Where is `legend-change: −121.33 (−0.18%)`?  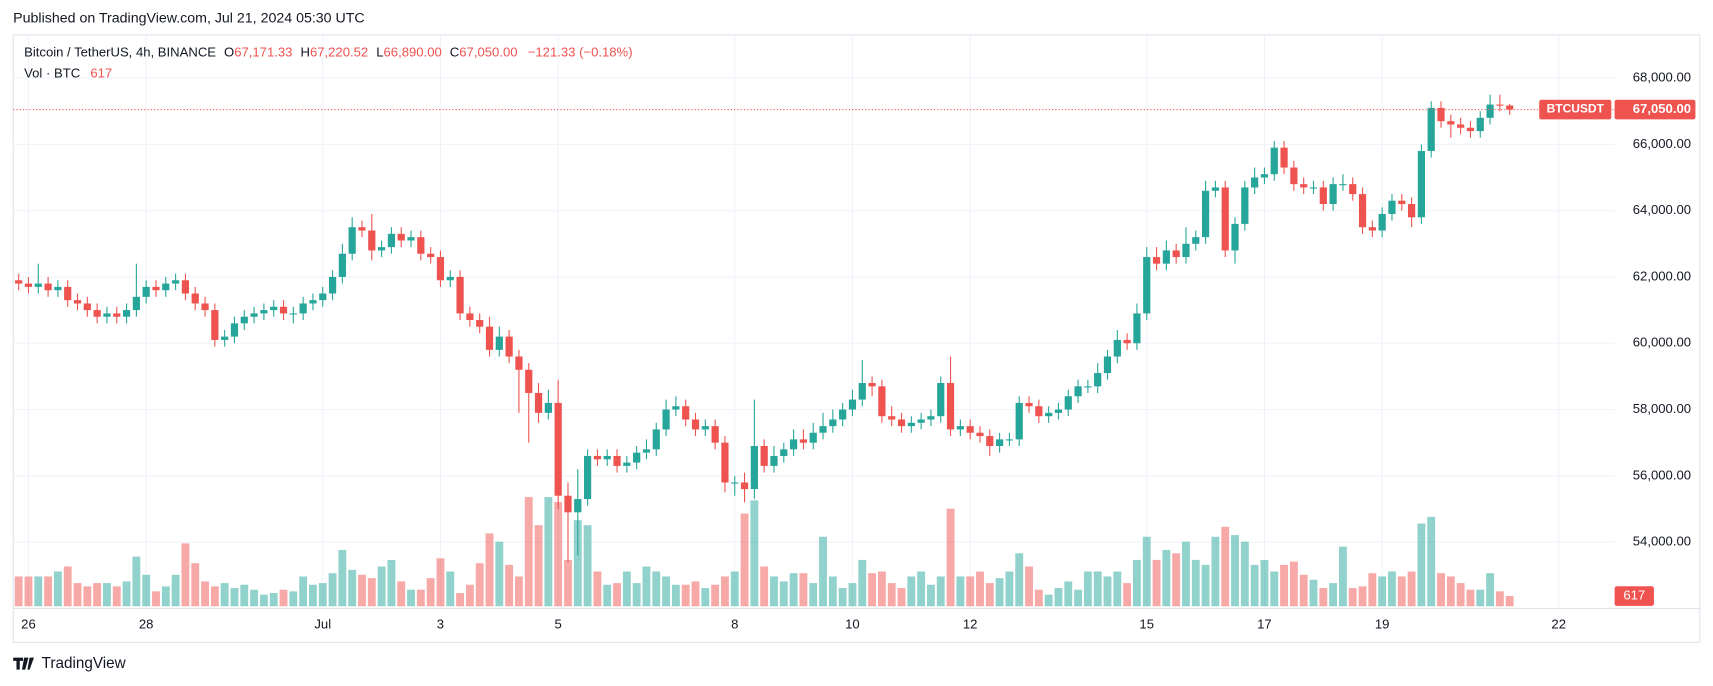 legend-change: −121.33 (−0.18%) is located at coordinates (580, 52).